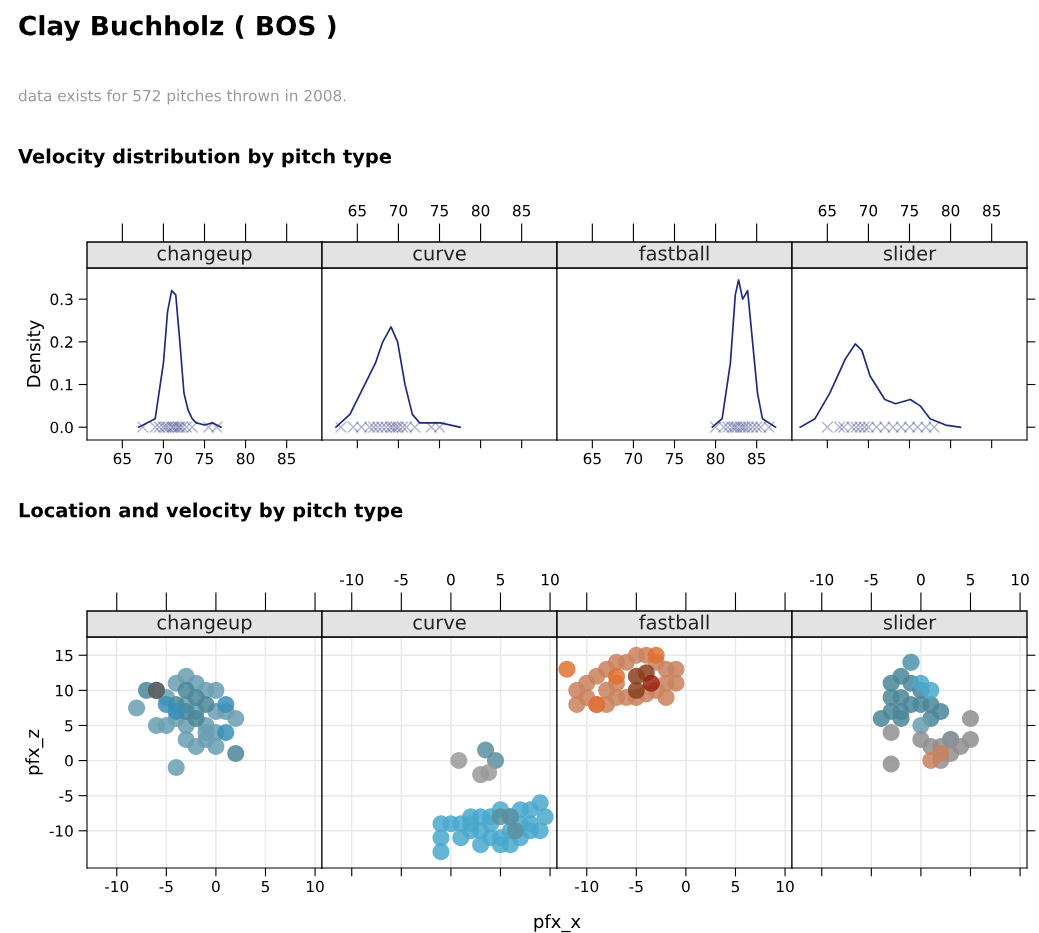 This screenshot has width=1039, height=933. What do you see at coordinates (61, 831) in the screenshot?
I see `y-tick-label: -10` at bounding box center [61, 831].